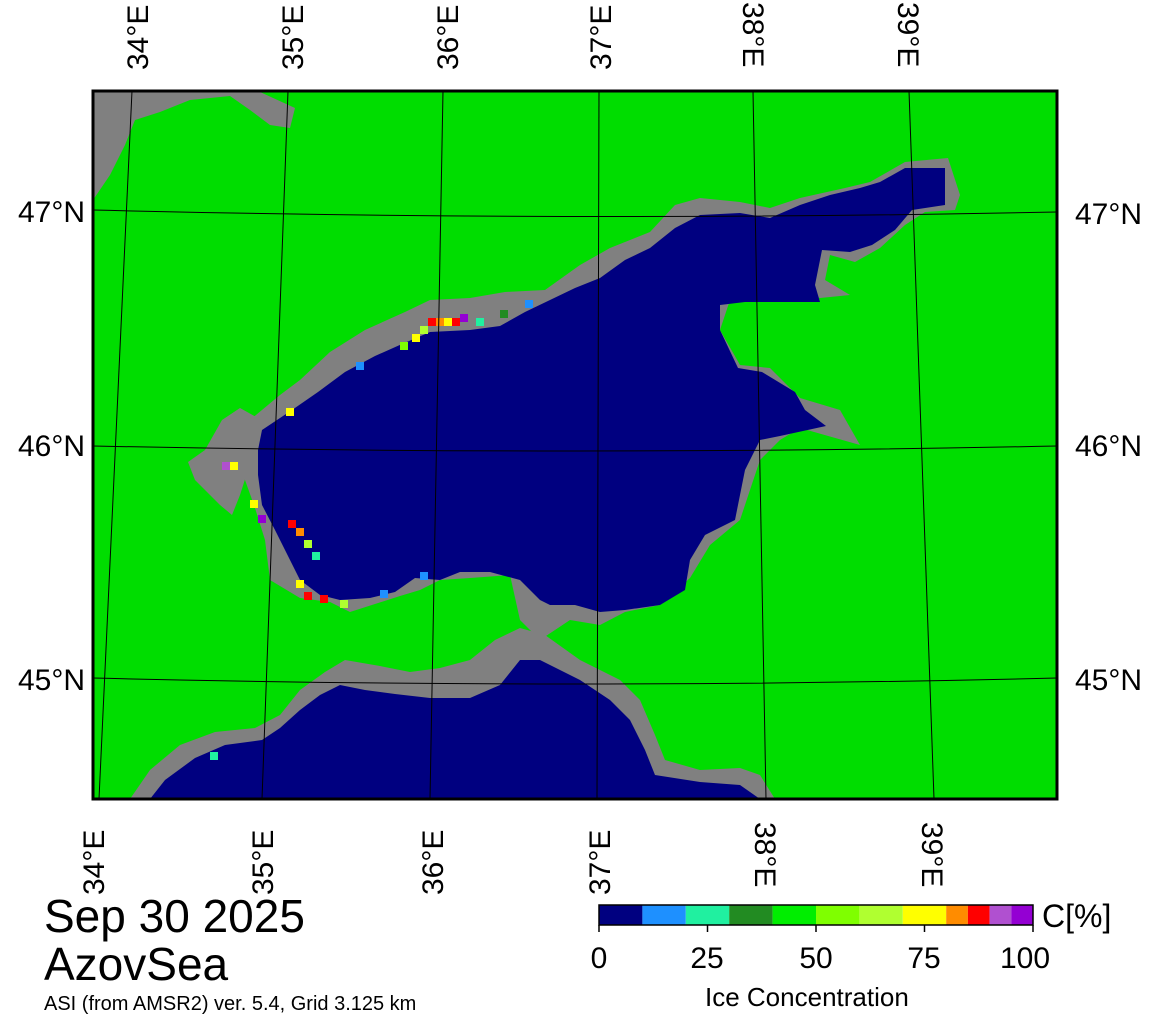 The height and width of the screenshot is (1020, 1150). What do you see at coordinates (51, 680) in the screenshot?
I see `left-lat-label: 45°N` at bounding box center [51, 680].